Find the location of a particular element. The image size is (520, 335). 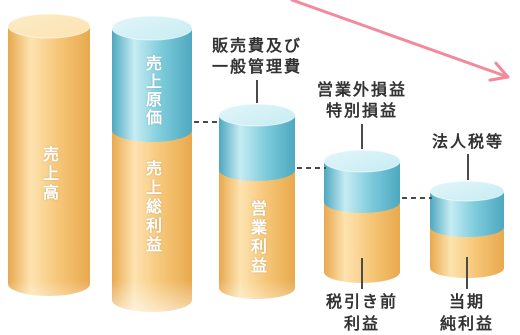

trend-arrow-head-icon is located at coordinates (499, 71).